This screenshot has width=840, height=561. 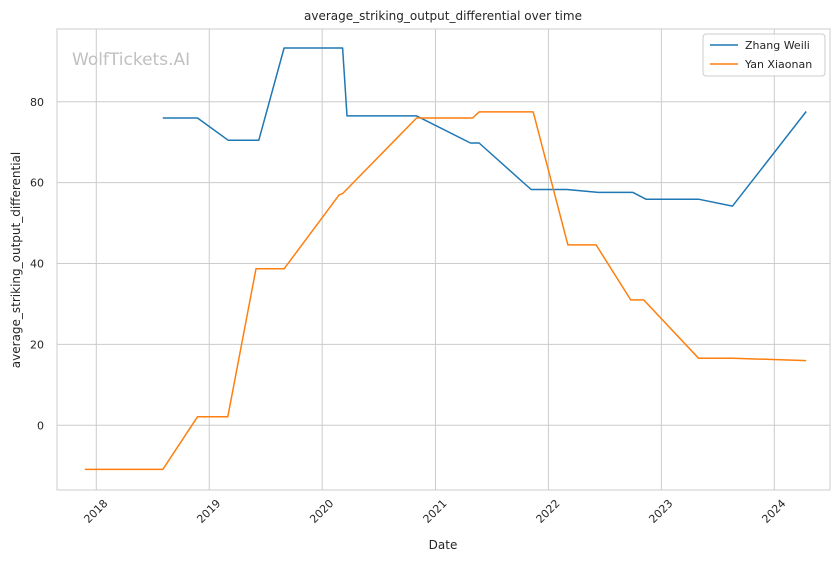 What do you see at coordinates (131, 60) in the screenshot?
I see `watermark: WolfTickets.AI` at bounding box center [131, 60].